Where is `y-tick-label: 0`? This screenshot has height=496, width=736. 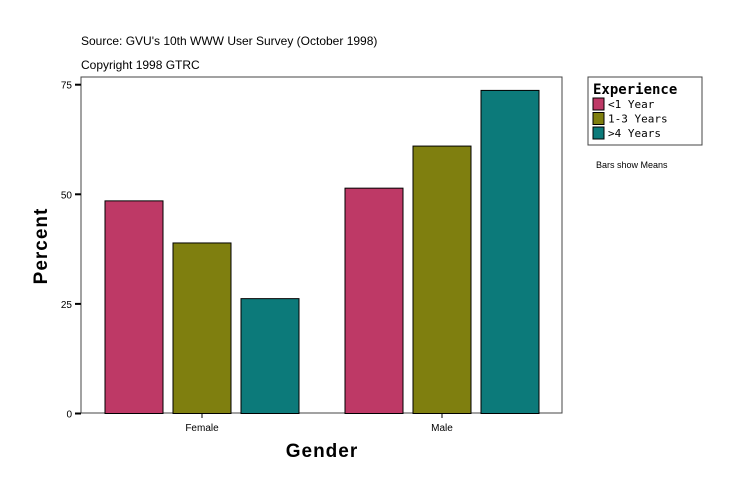 y-tick-label: 0 is located at coordinates (69, 415).